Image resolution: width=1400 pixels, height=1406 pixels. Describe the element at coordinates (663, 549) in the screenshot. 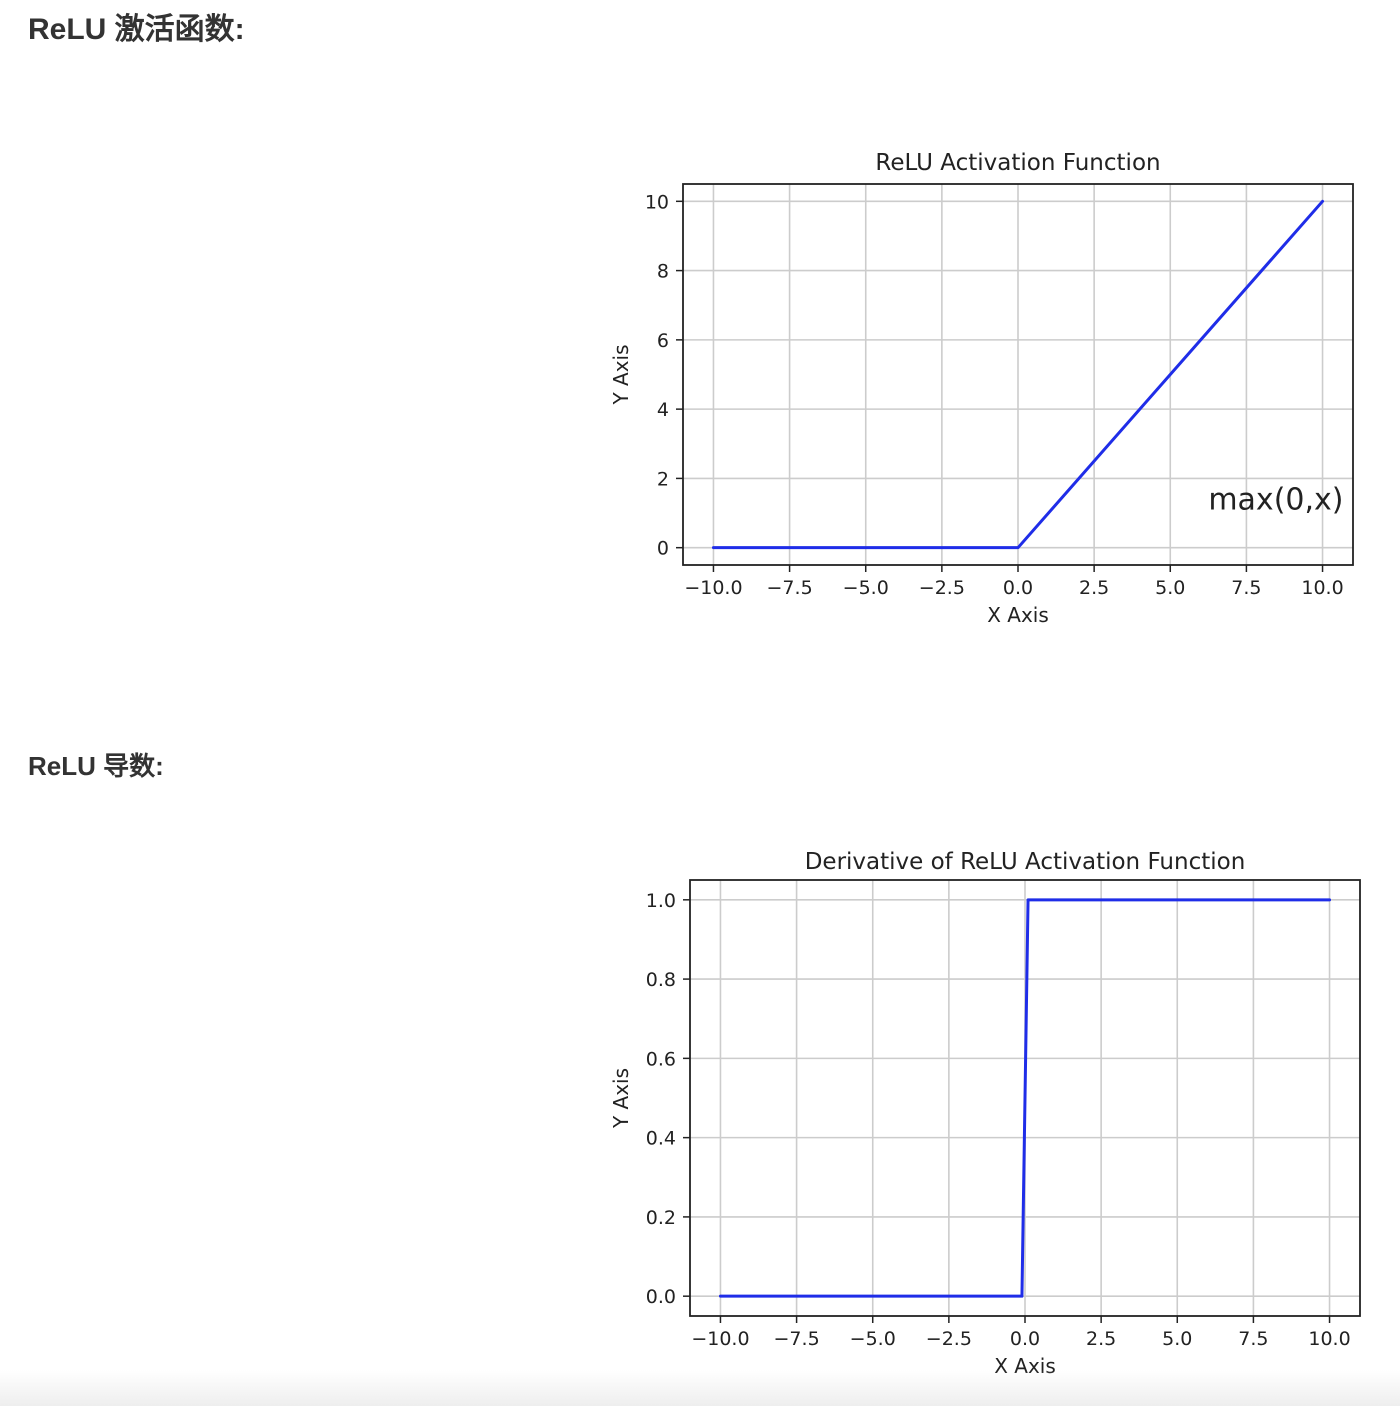

I see `y-tick-label: 0` at that location.